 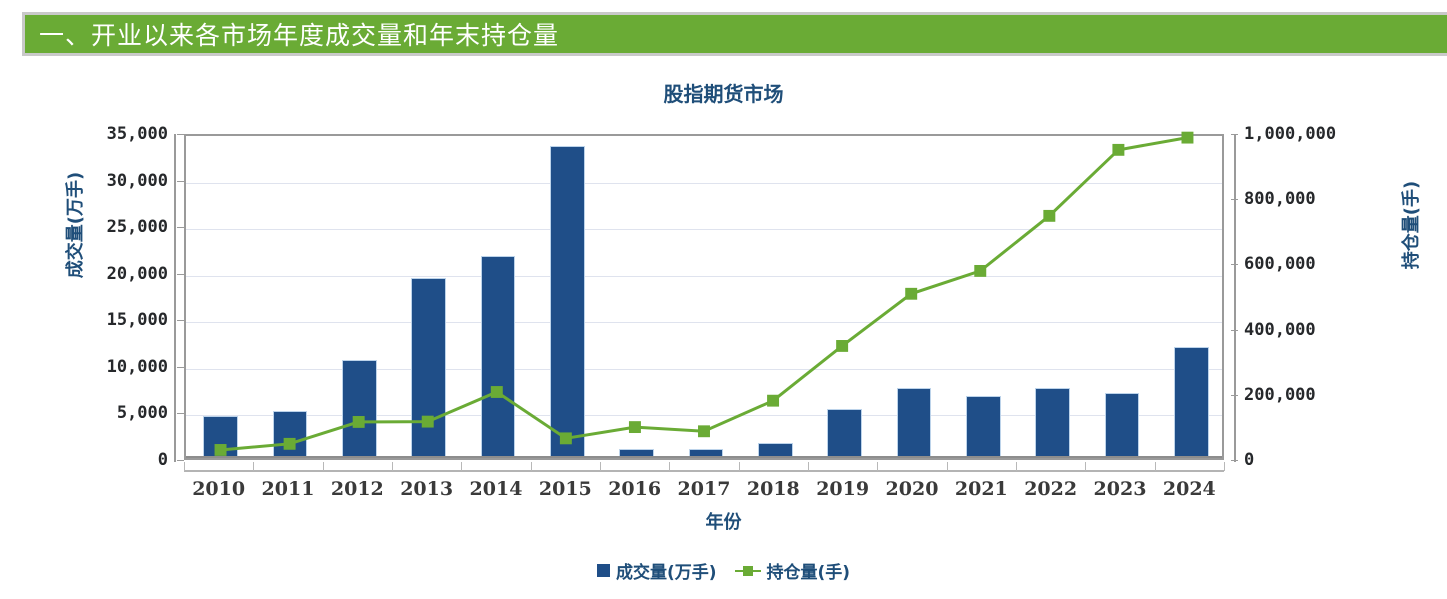 What do you see at coordinates (843, 489) in the screenshot?
I see `x-axis-tick-label: 2019` at bounding box center [843, 489].